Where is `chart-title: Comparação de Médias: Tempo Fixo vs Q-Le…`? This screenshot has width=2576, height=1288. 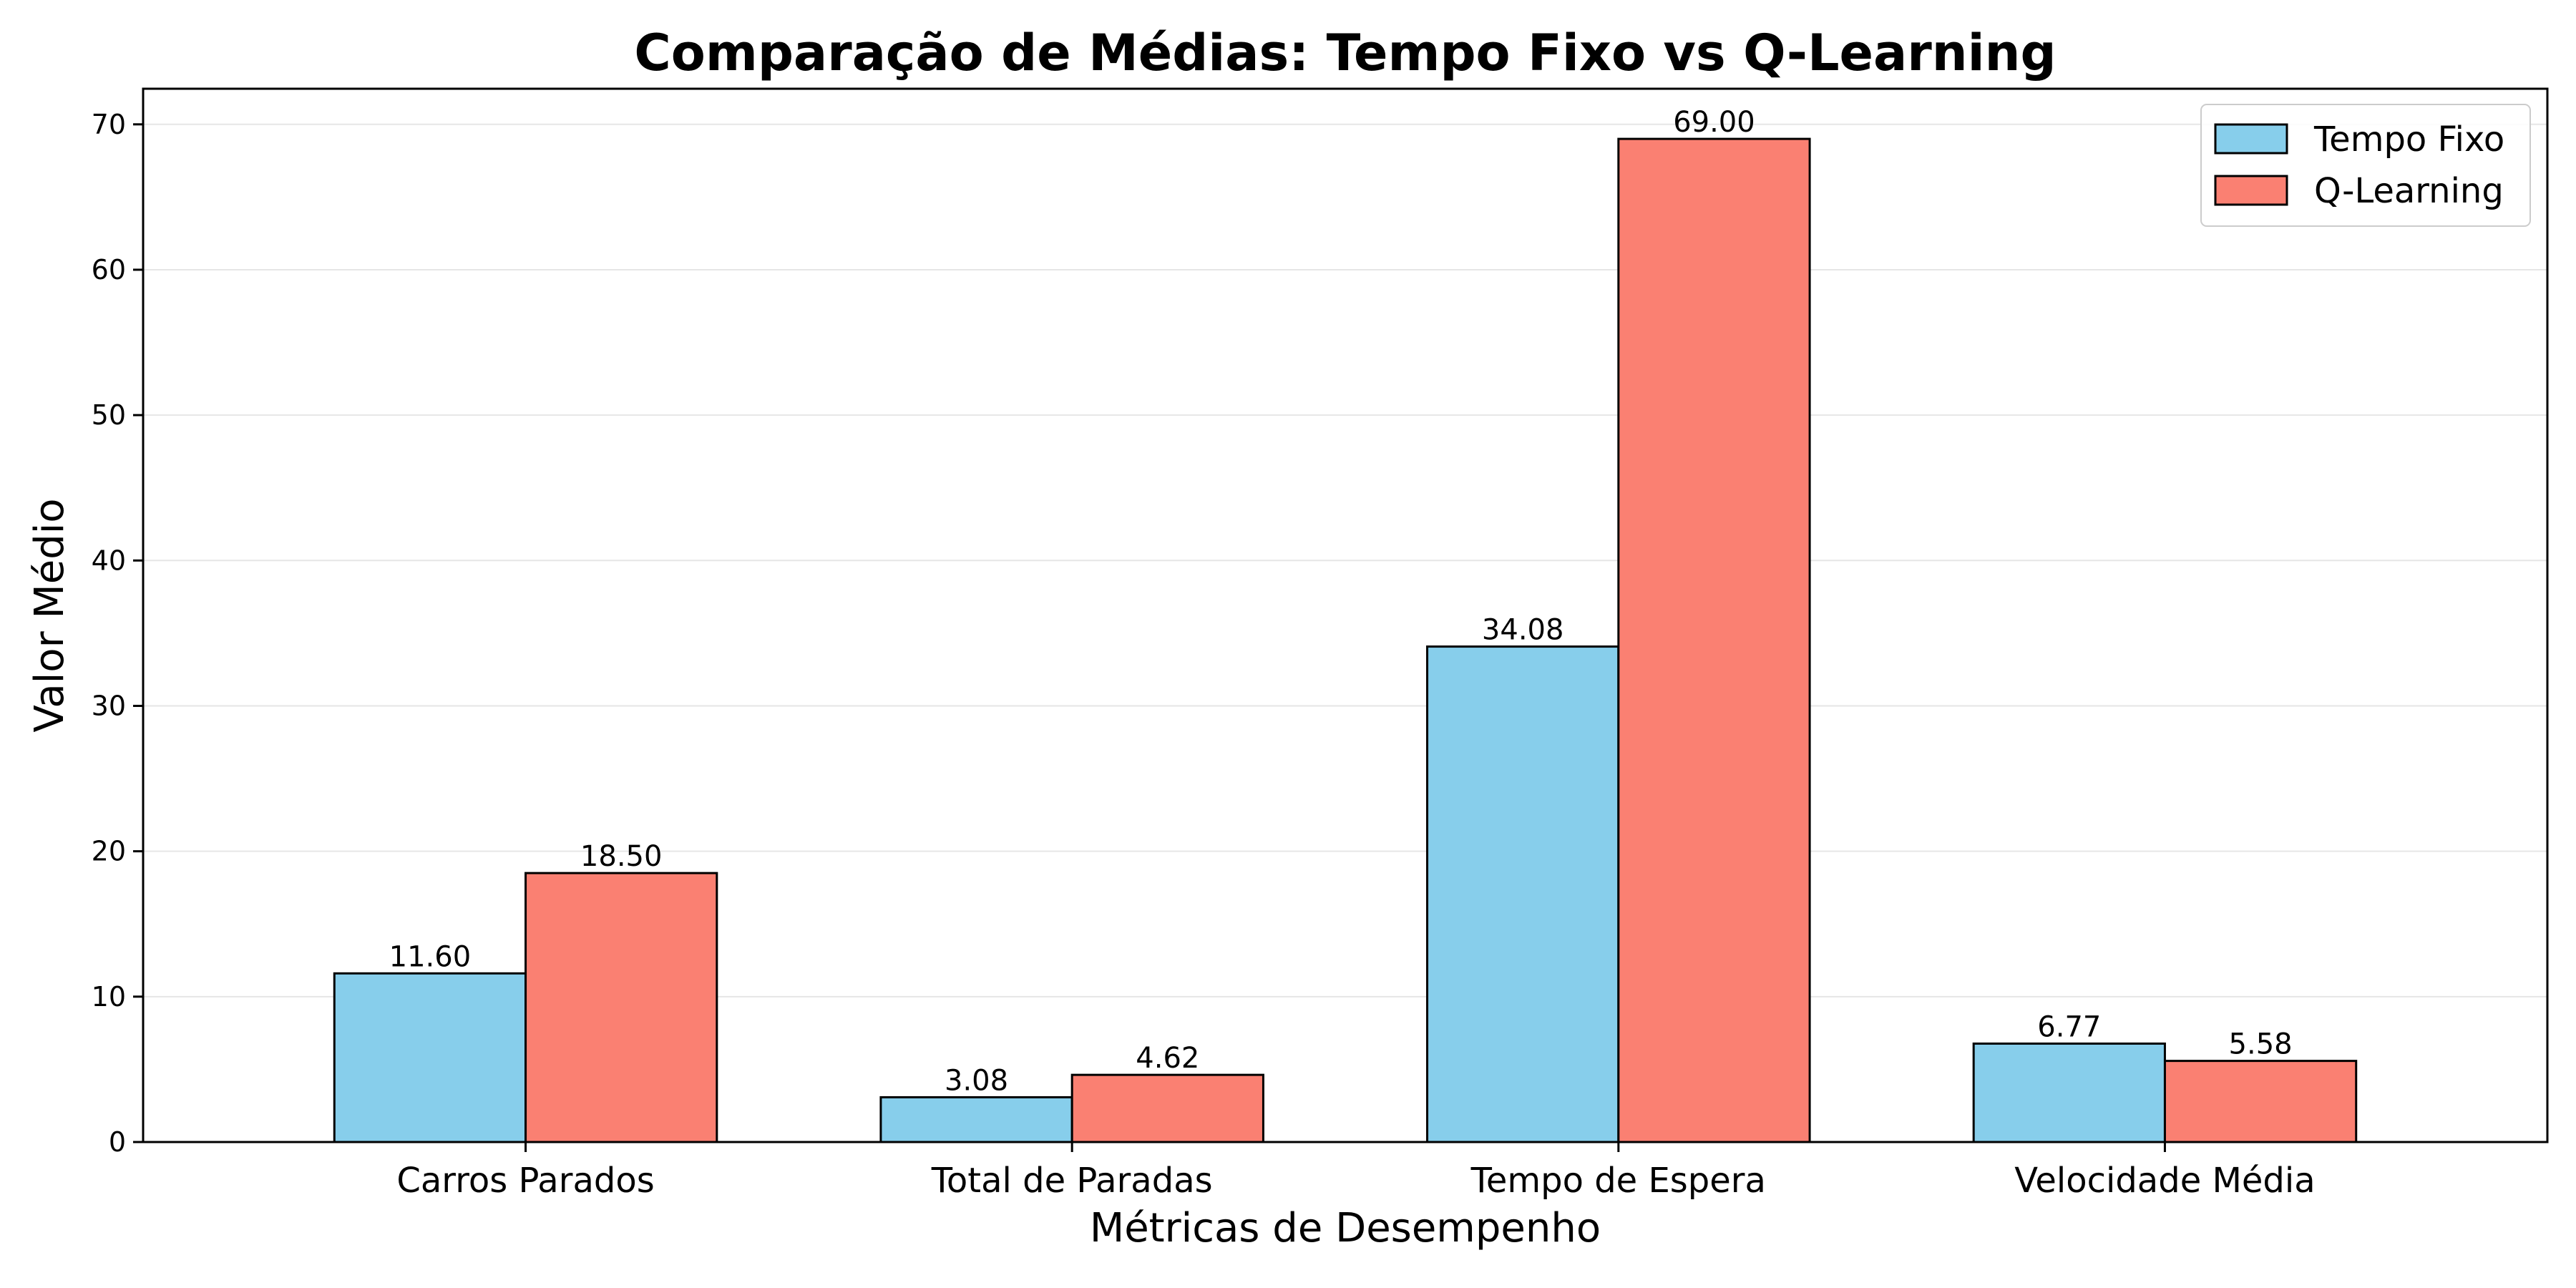 chart-title: Comparação de Médias: Tempo Fixo vs Q-Le… is located at coordinates (1345, 53).